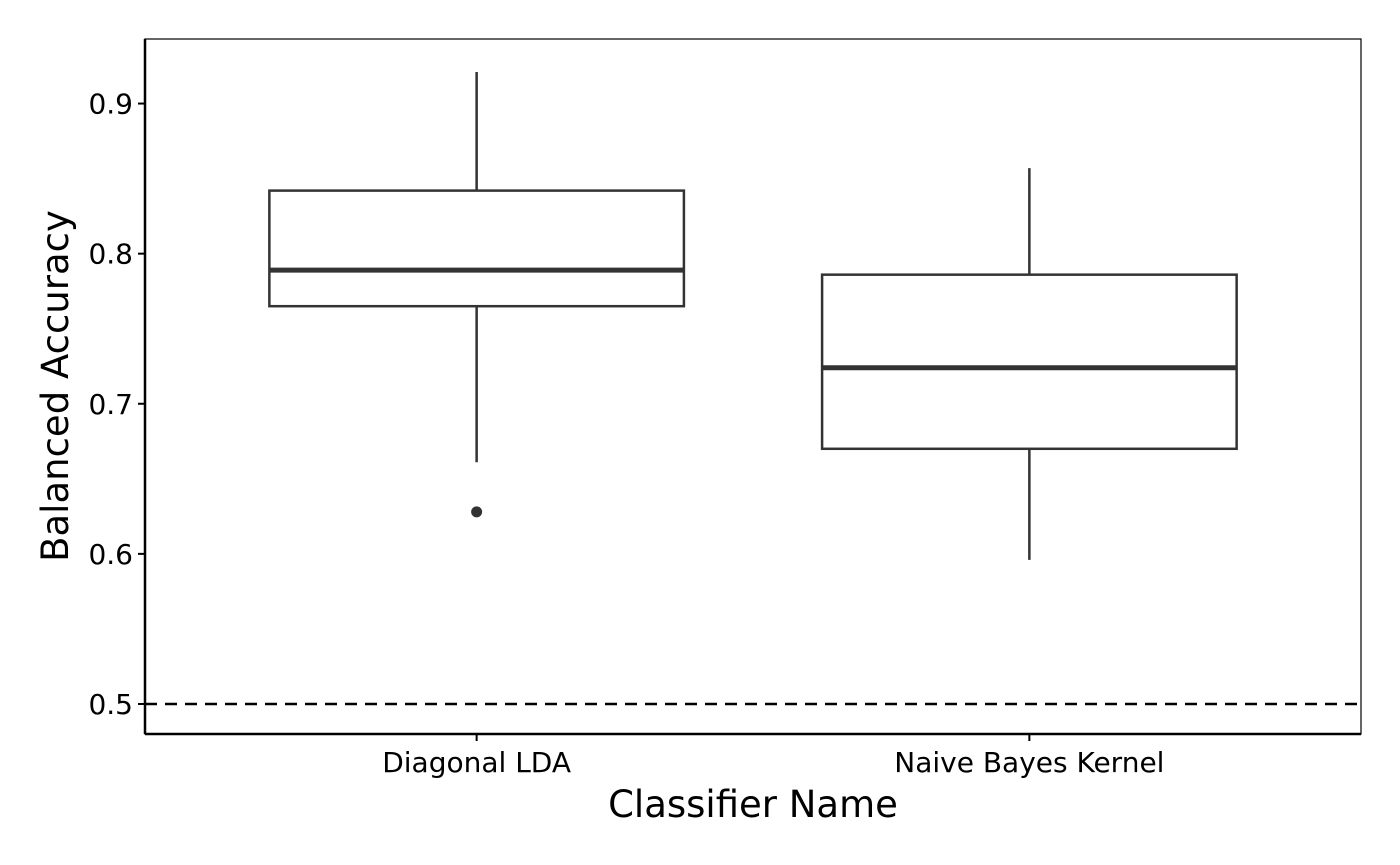 Image resolution: width=1400 pixels, height=865 pixels. Describe the element at coordinates (55, 386) in the screenshot. I see `y-axis-title: Balanced Accuracy` at that location.